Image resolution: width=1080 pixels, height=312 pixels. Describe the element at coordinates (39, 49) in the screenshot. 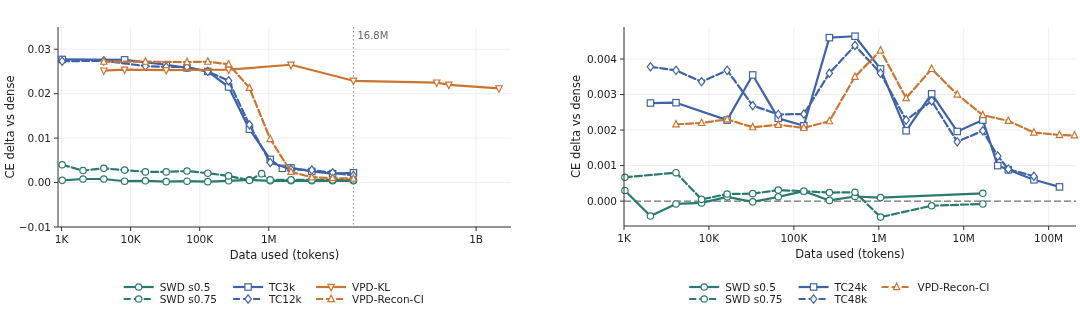

I see `y-tick-label: 0.03` at that location.